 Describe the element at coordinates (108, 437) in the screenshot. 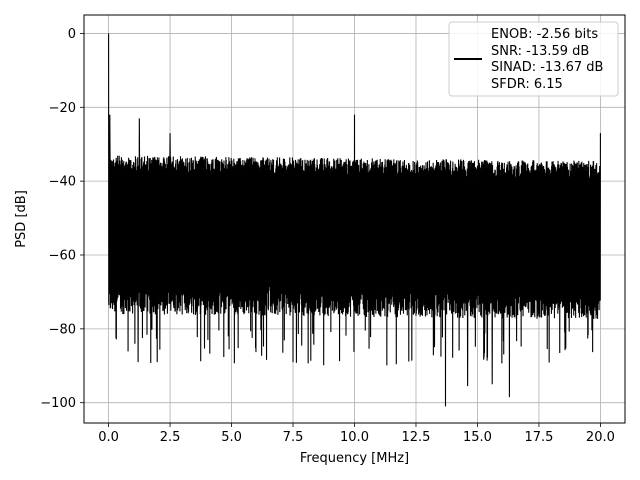

I see `x-tick-label: 0.0` at that location.